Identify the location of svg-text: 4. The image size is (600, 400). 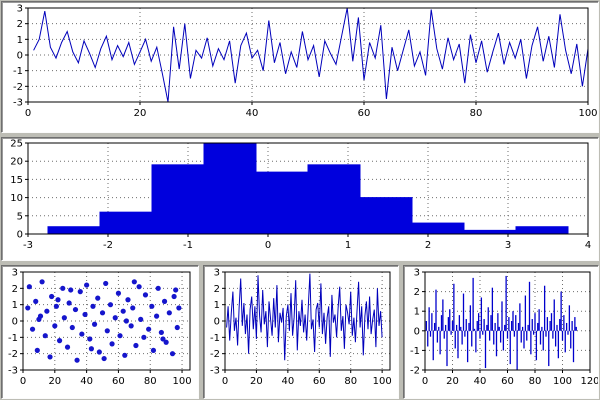
(588, 245).